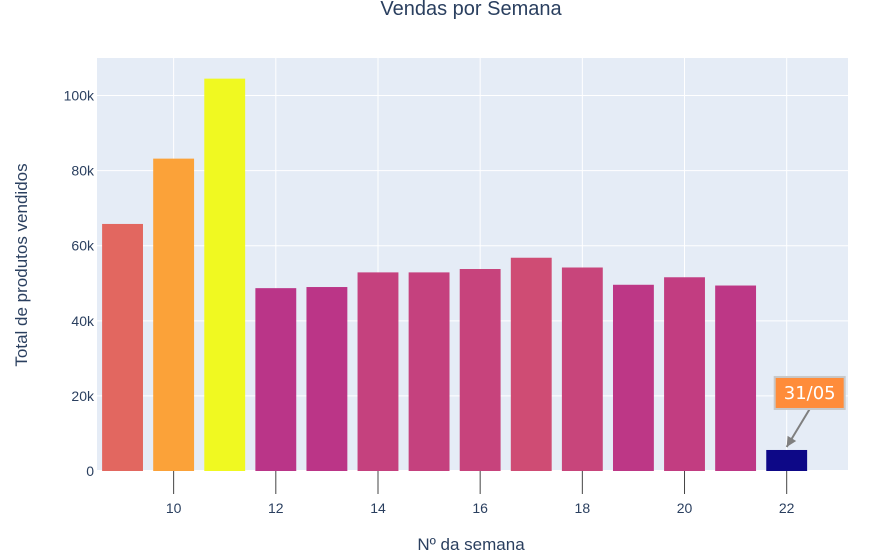  What do you see at coordinates (79, 96) in the screenshot?
I see `y-tick-label: 100k` at bounding box center [79, 96].